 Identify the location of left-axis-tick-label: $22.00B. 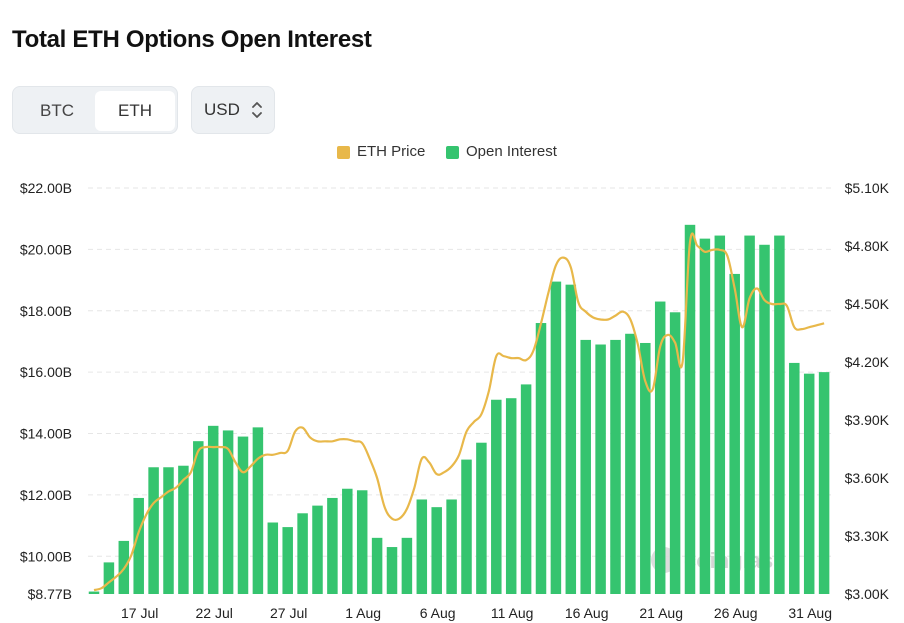
(46, 188).